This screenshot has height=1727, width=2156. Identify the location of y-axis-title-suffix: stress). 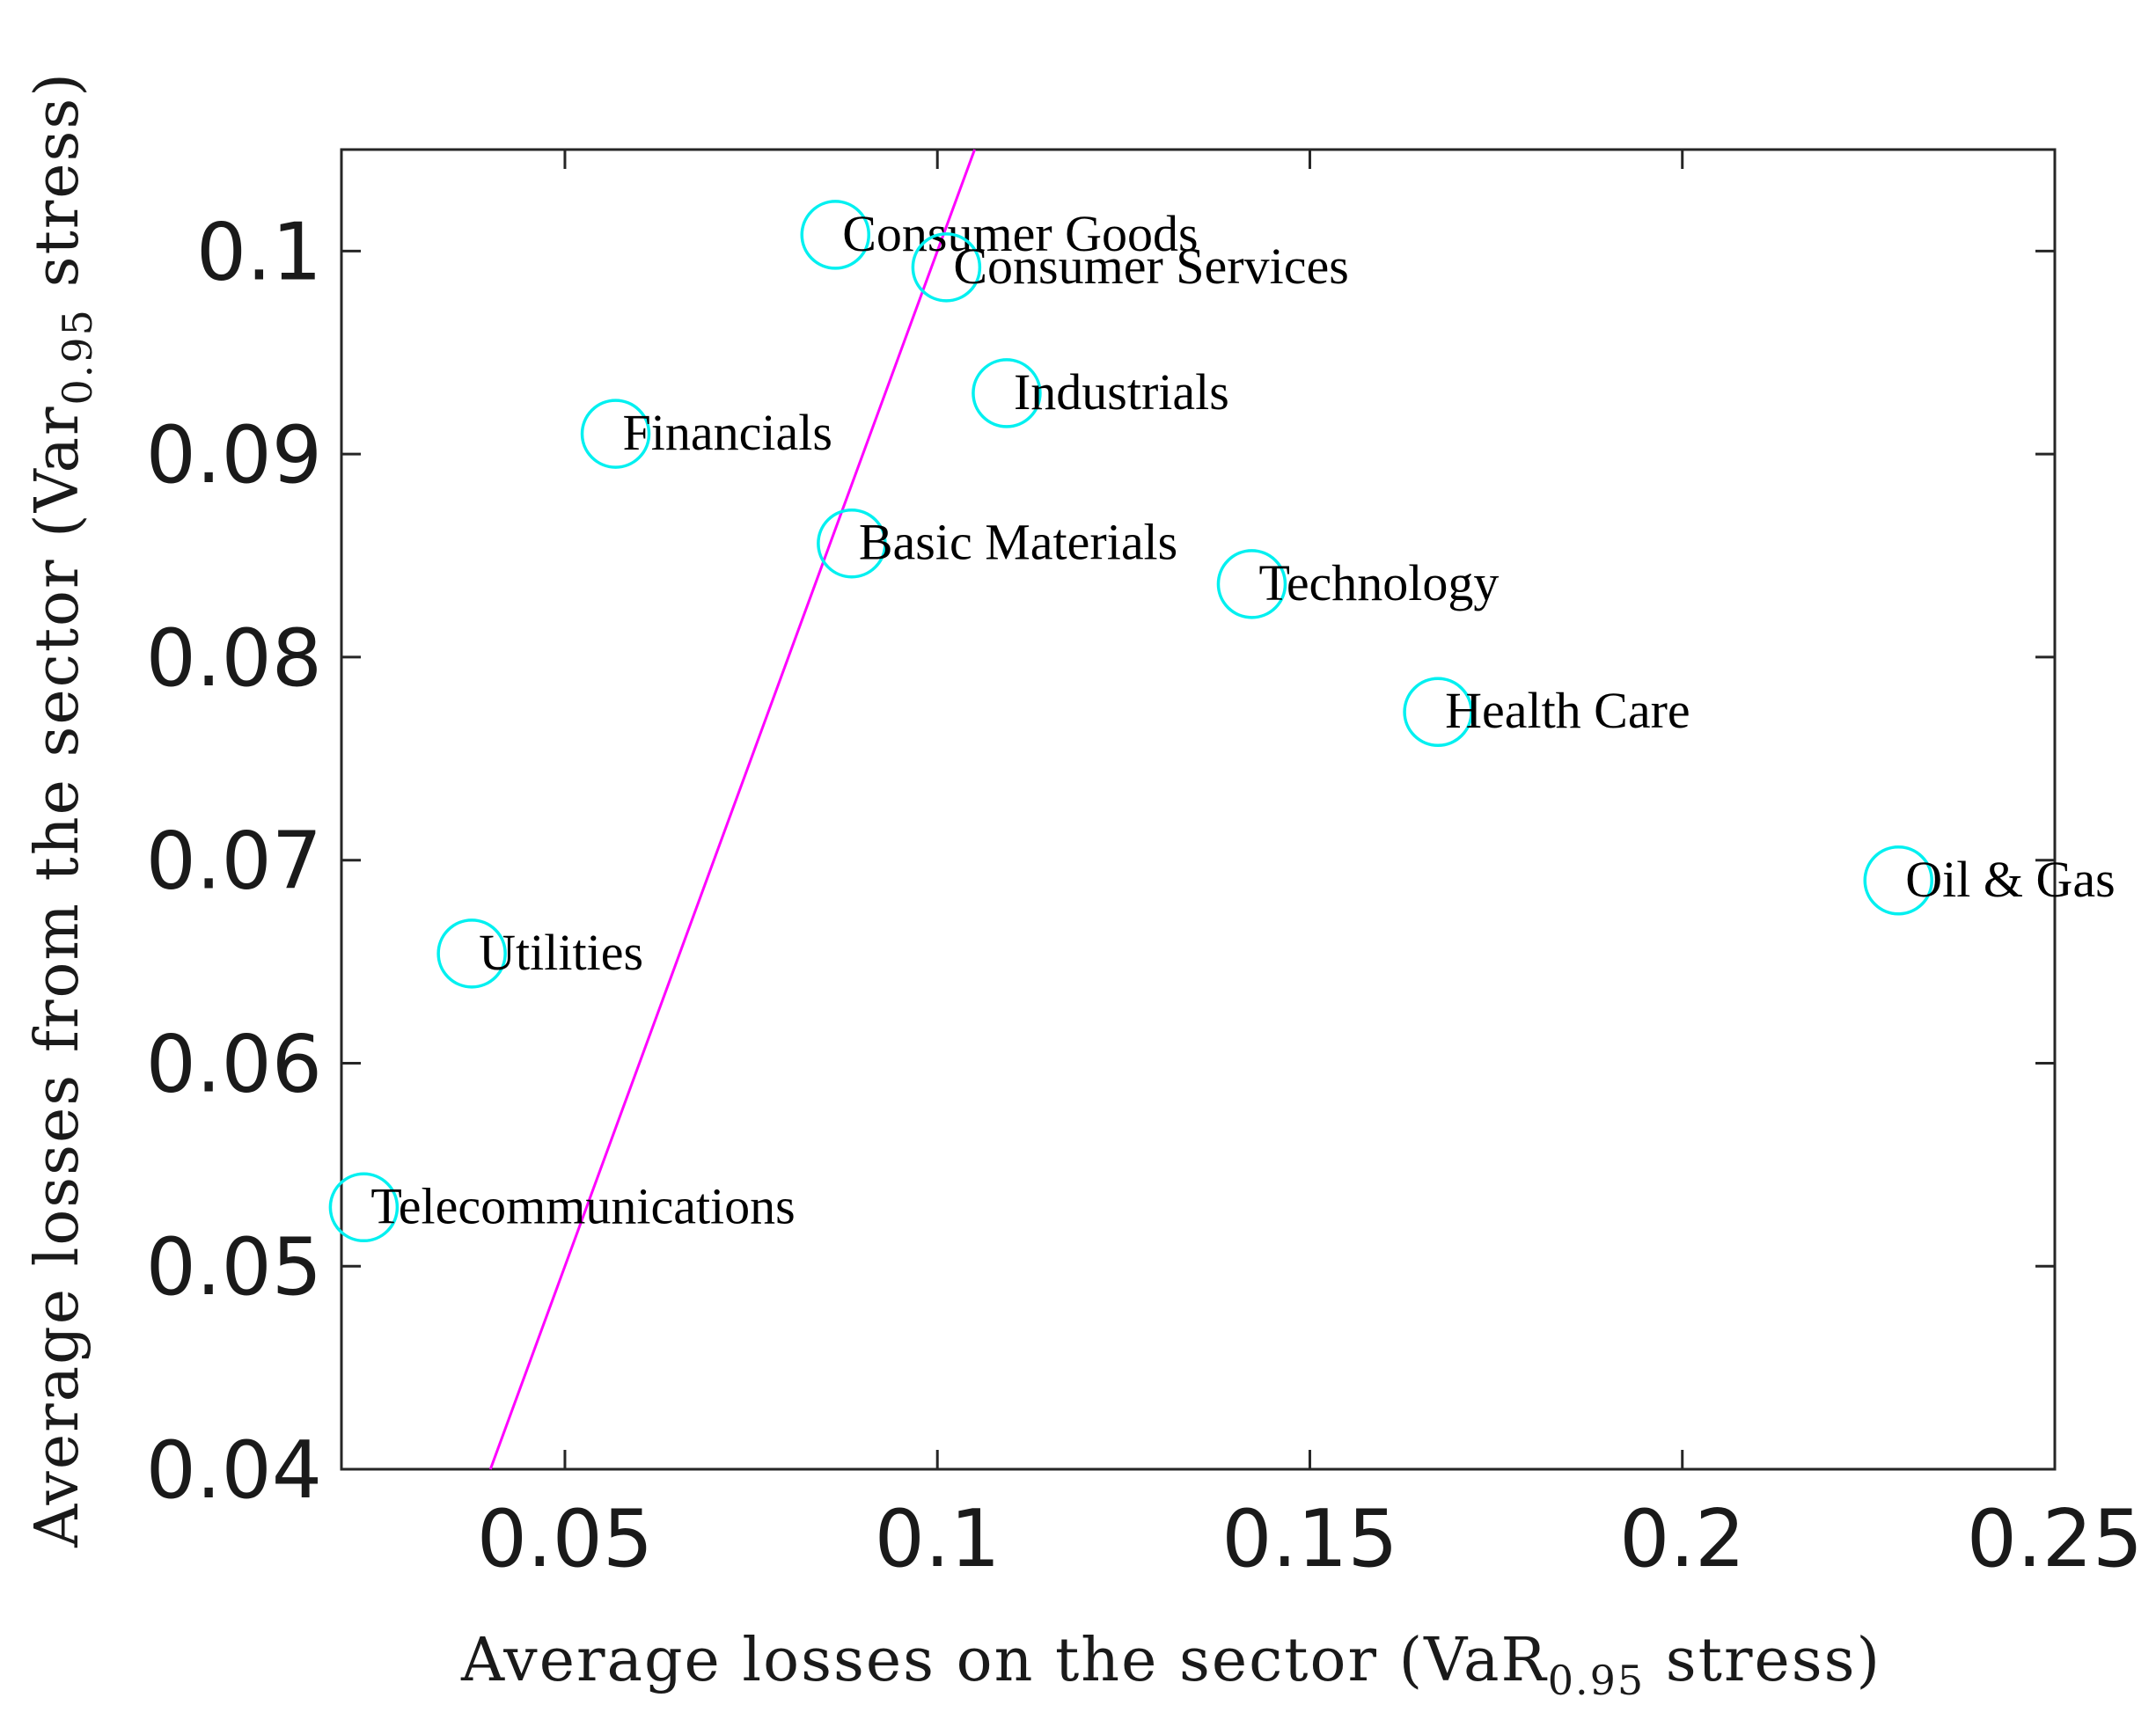
(57, 190).